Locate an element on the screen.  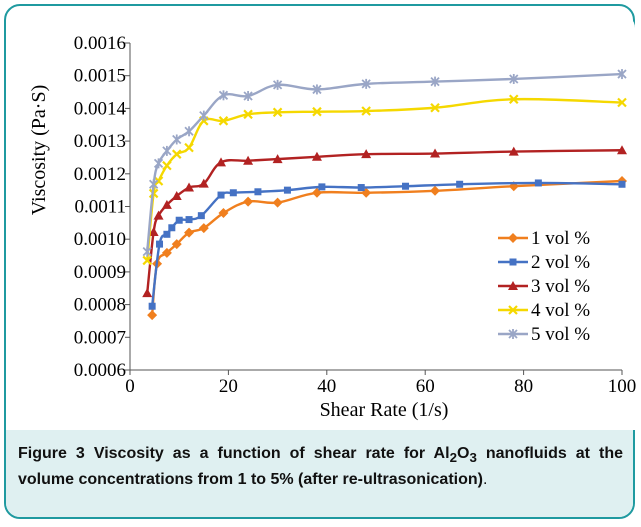
y-tick-label: 0.0009 is located at coordinates (100, 272).